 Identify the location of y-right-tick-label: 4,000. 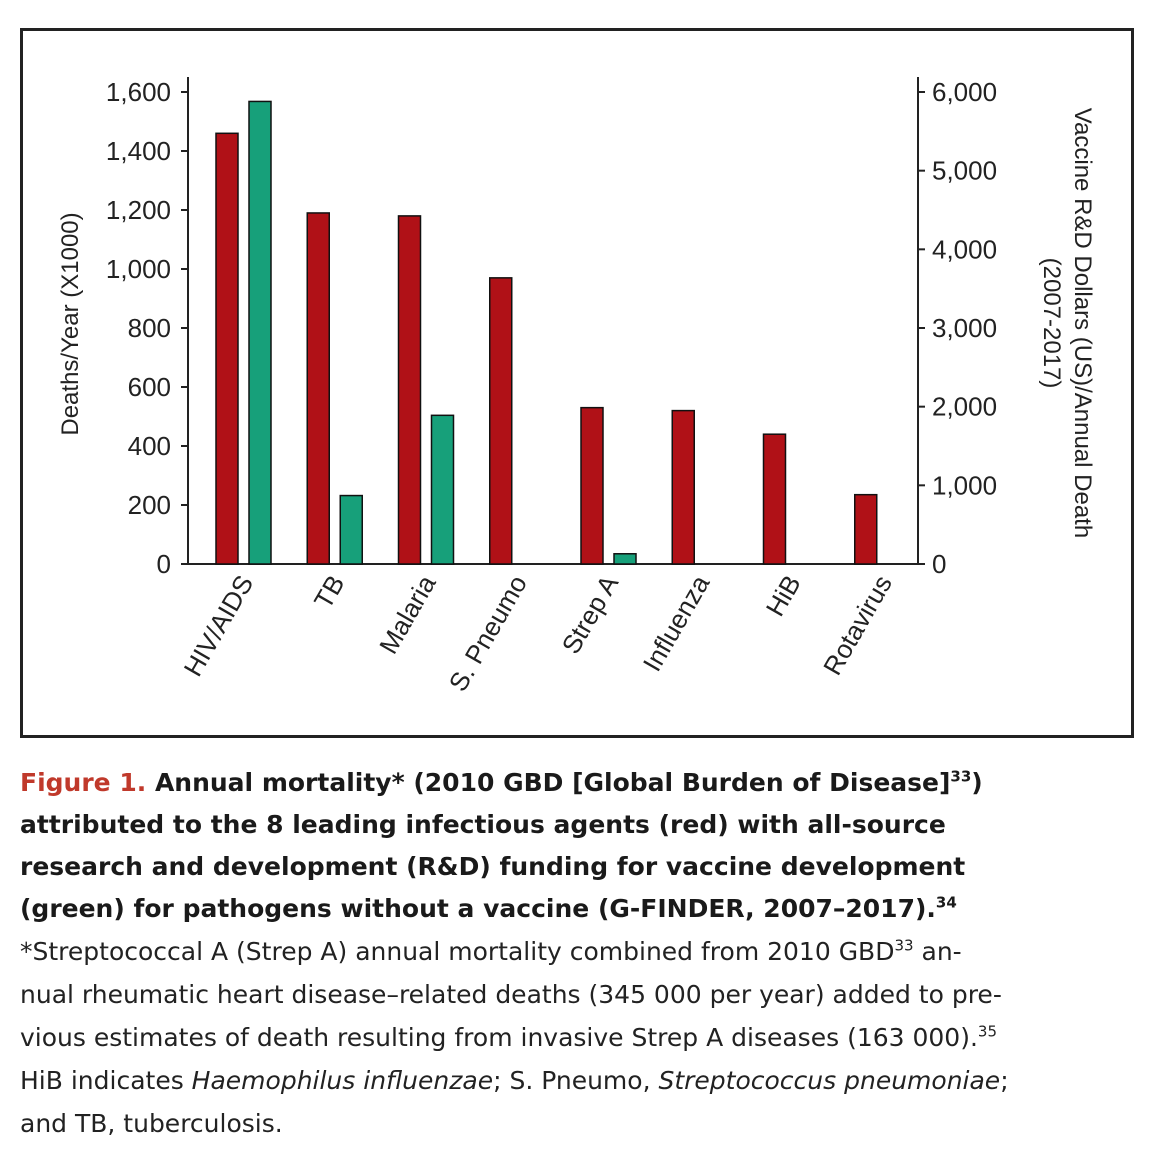
(964, 249).